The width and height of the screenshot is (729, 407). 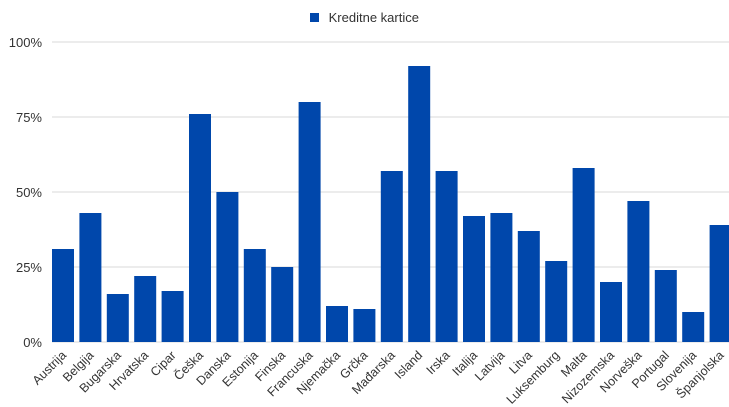 I want to click on x-tick-label: Island, so click(x=409, y=365).